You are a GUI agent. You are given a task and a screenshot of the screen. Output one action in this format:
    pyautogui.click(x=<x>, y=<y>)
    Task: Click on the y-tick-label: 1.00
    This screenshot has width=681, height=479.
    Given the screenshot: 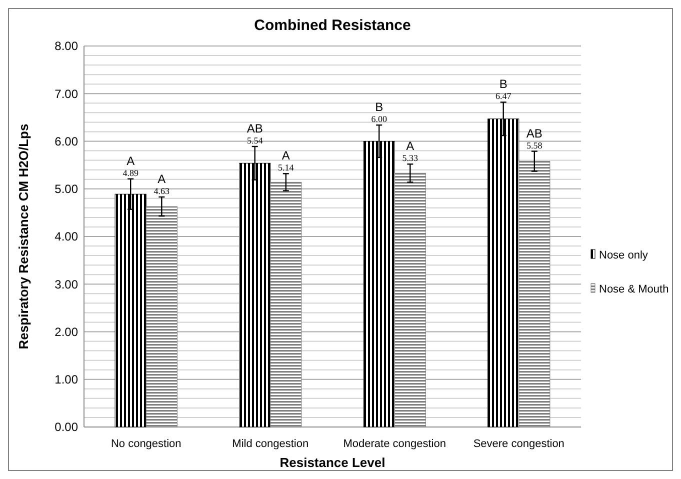 What is the action you would take?
    pyautogui.click(x=66, y=379)
    